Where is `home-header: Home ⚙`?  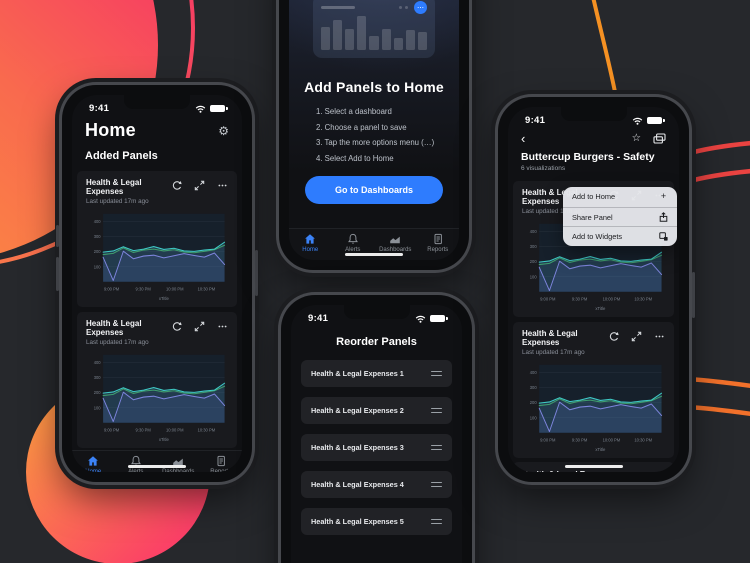 home-header: Home ⚙ is located at coordinates (157, 128).